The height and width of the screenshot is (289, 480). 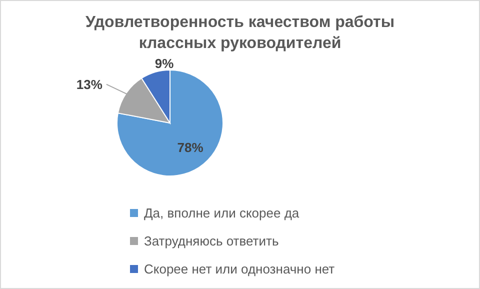 I want to click on legend-label: Затрудняюсь ответить, so click(x=211, y=241).